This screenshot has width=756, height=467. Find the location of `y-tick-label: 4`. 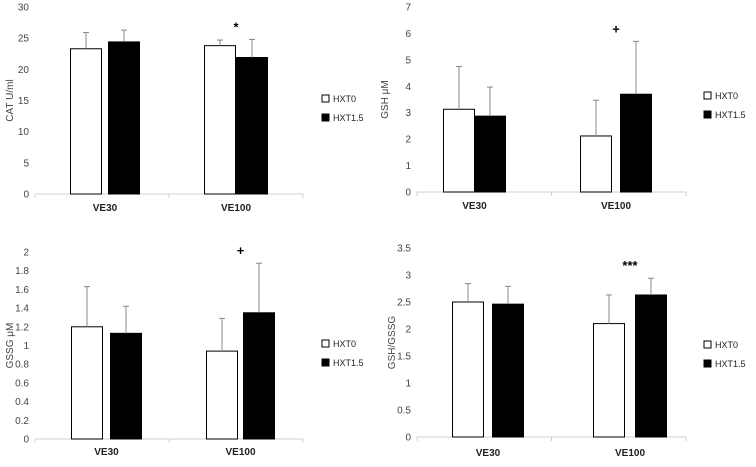

y-tick-label: 4 is located at coordinates (408, 87).